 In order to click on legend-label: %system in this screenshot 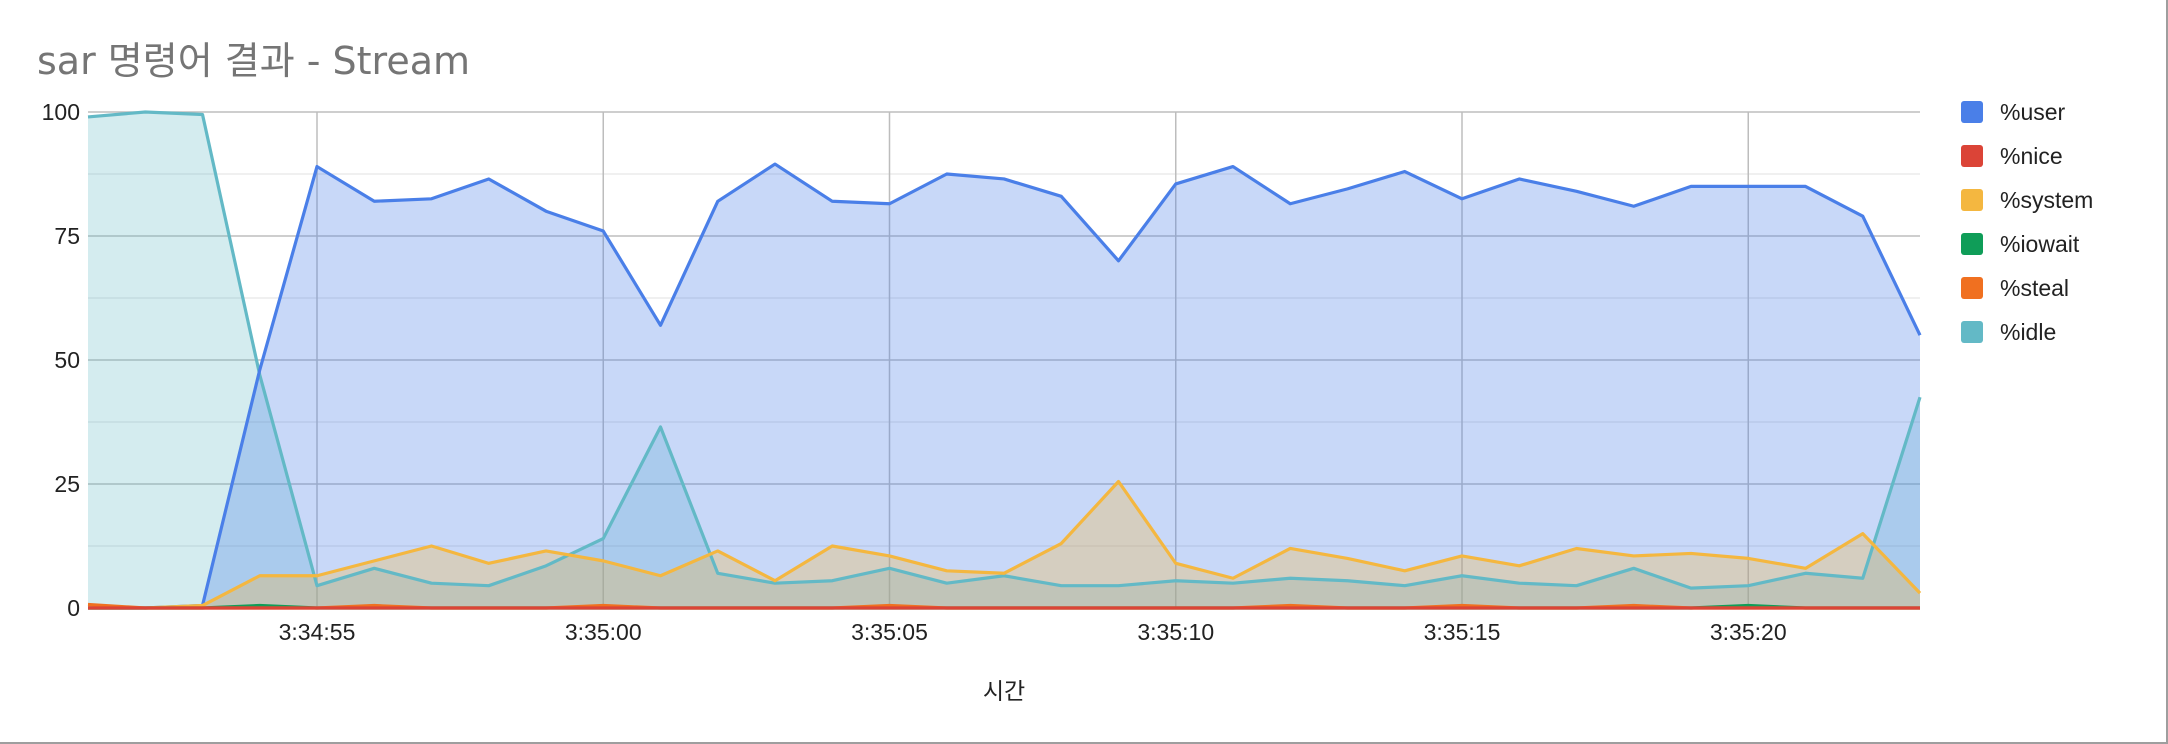, I will do `click(2046, 200)`.